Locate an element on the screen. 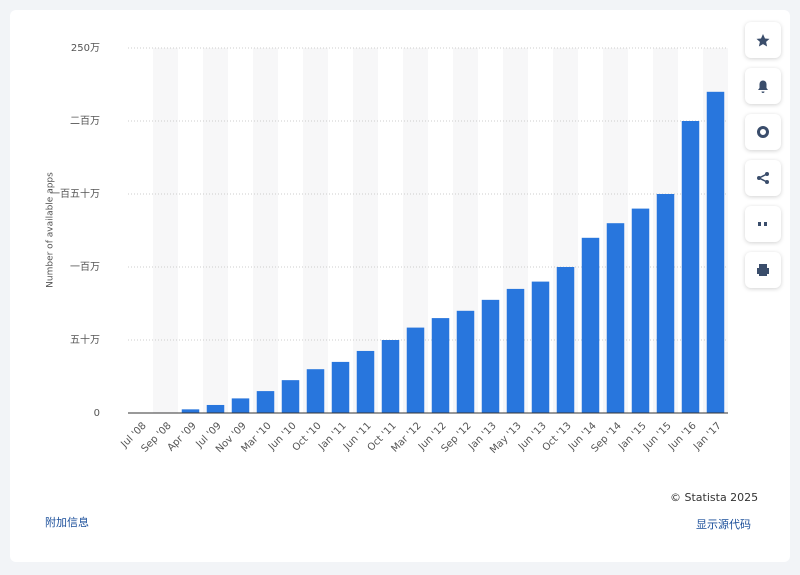 Image resolution: width=800 pixels, height=575 pixels. y-tick-label: 250万 is located at coordinates (85, 48).